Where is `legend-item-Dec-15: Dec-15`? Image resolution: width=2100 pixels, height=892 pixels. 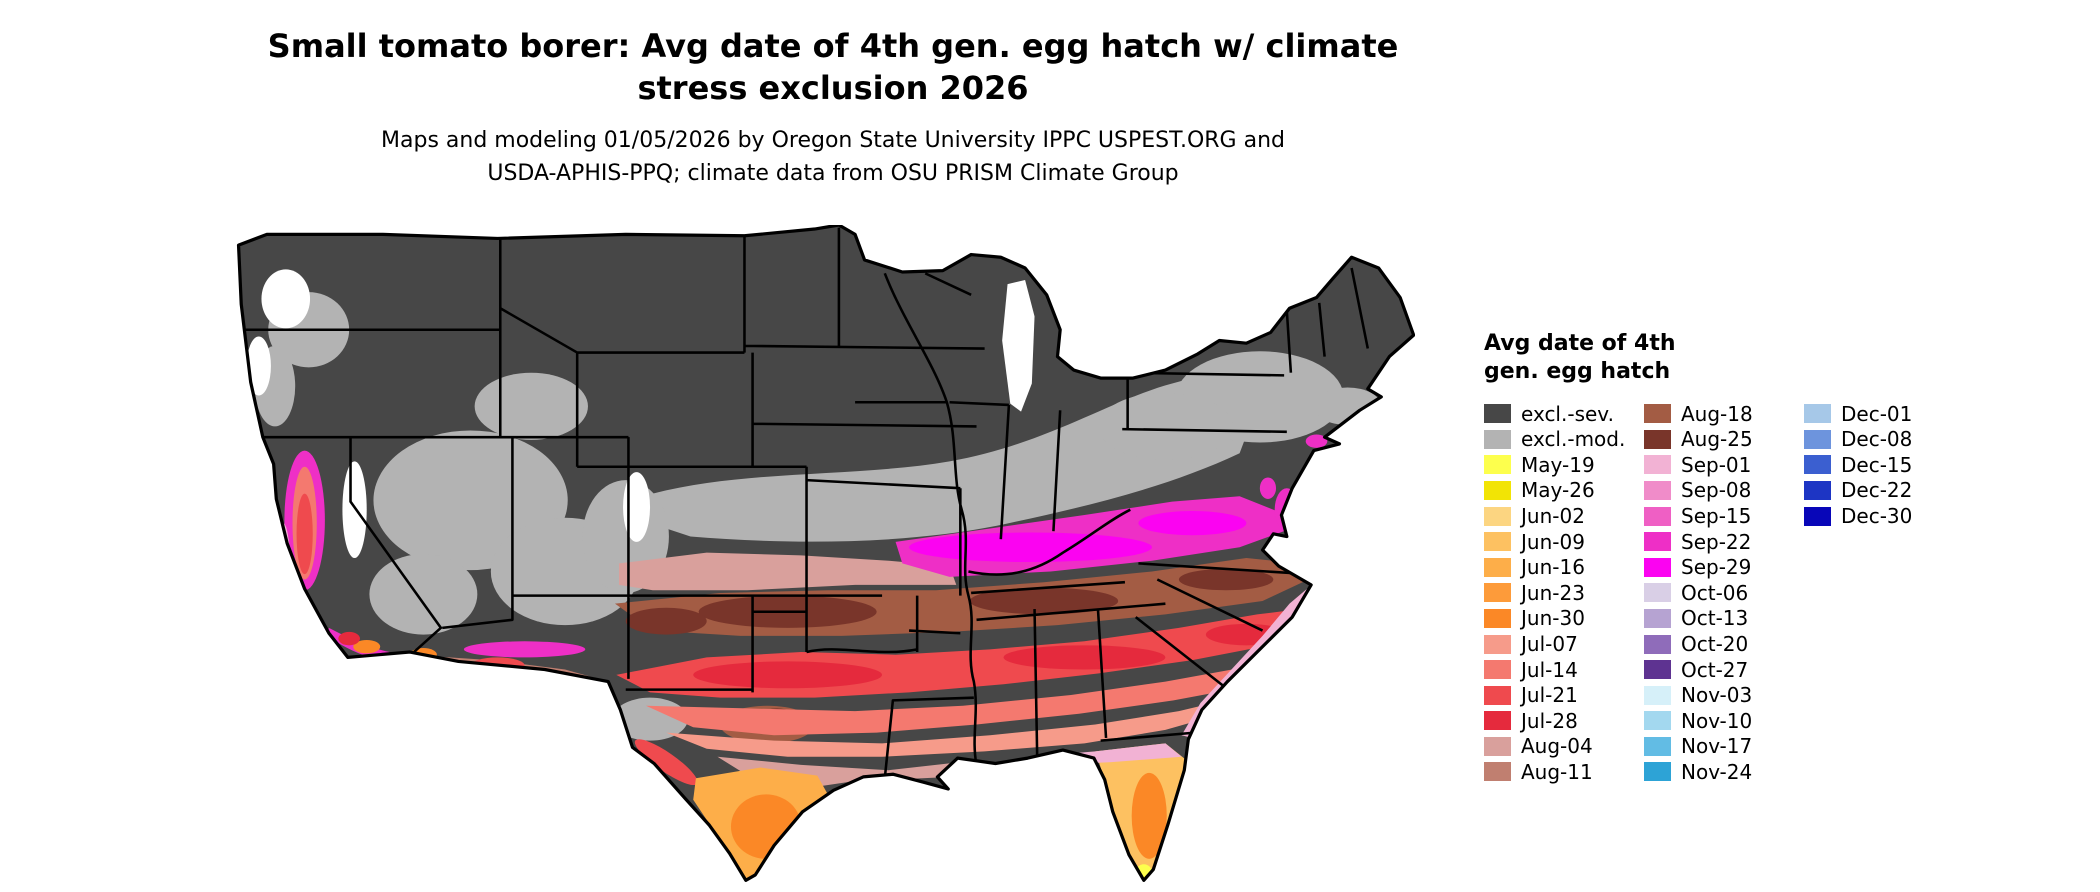 legend-item-Dec-15: Dec-15 is located at coordinates (1879, 465).